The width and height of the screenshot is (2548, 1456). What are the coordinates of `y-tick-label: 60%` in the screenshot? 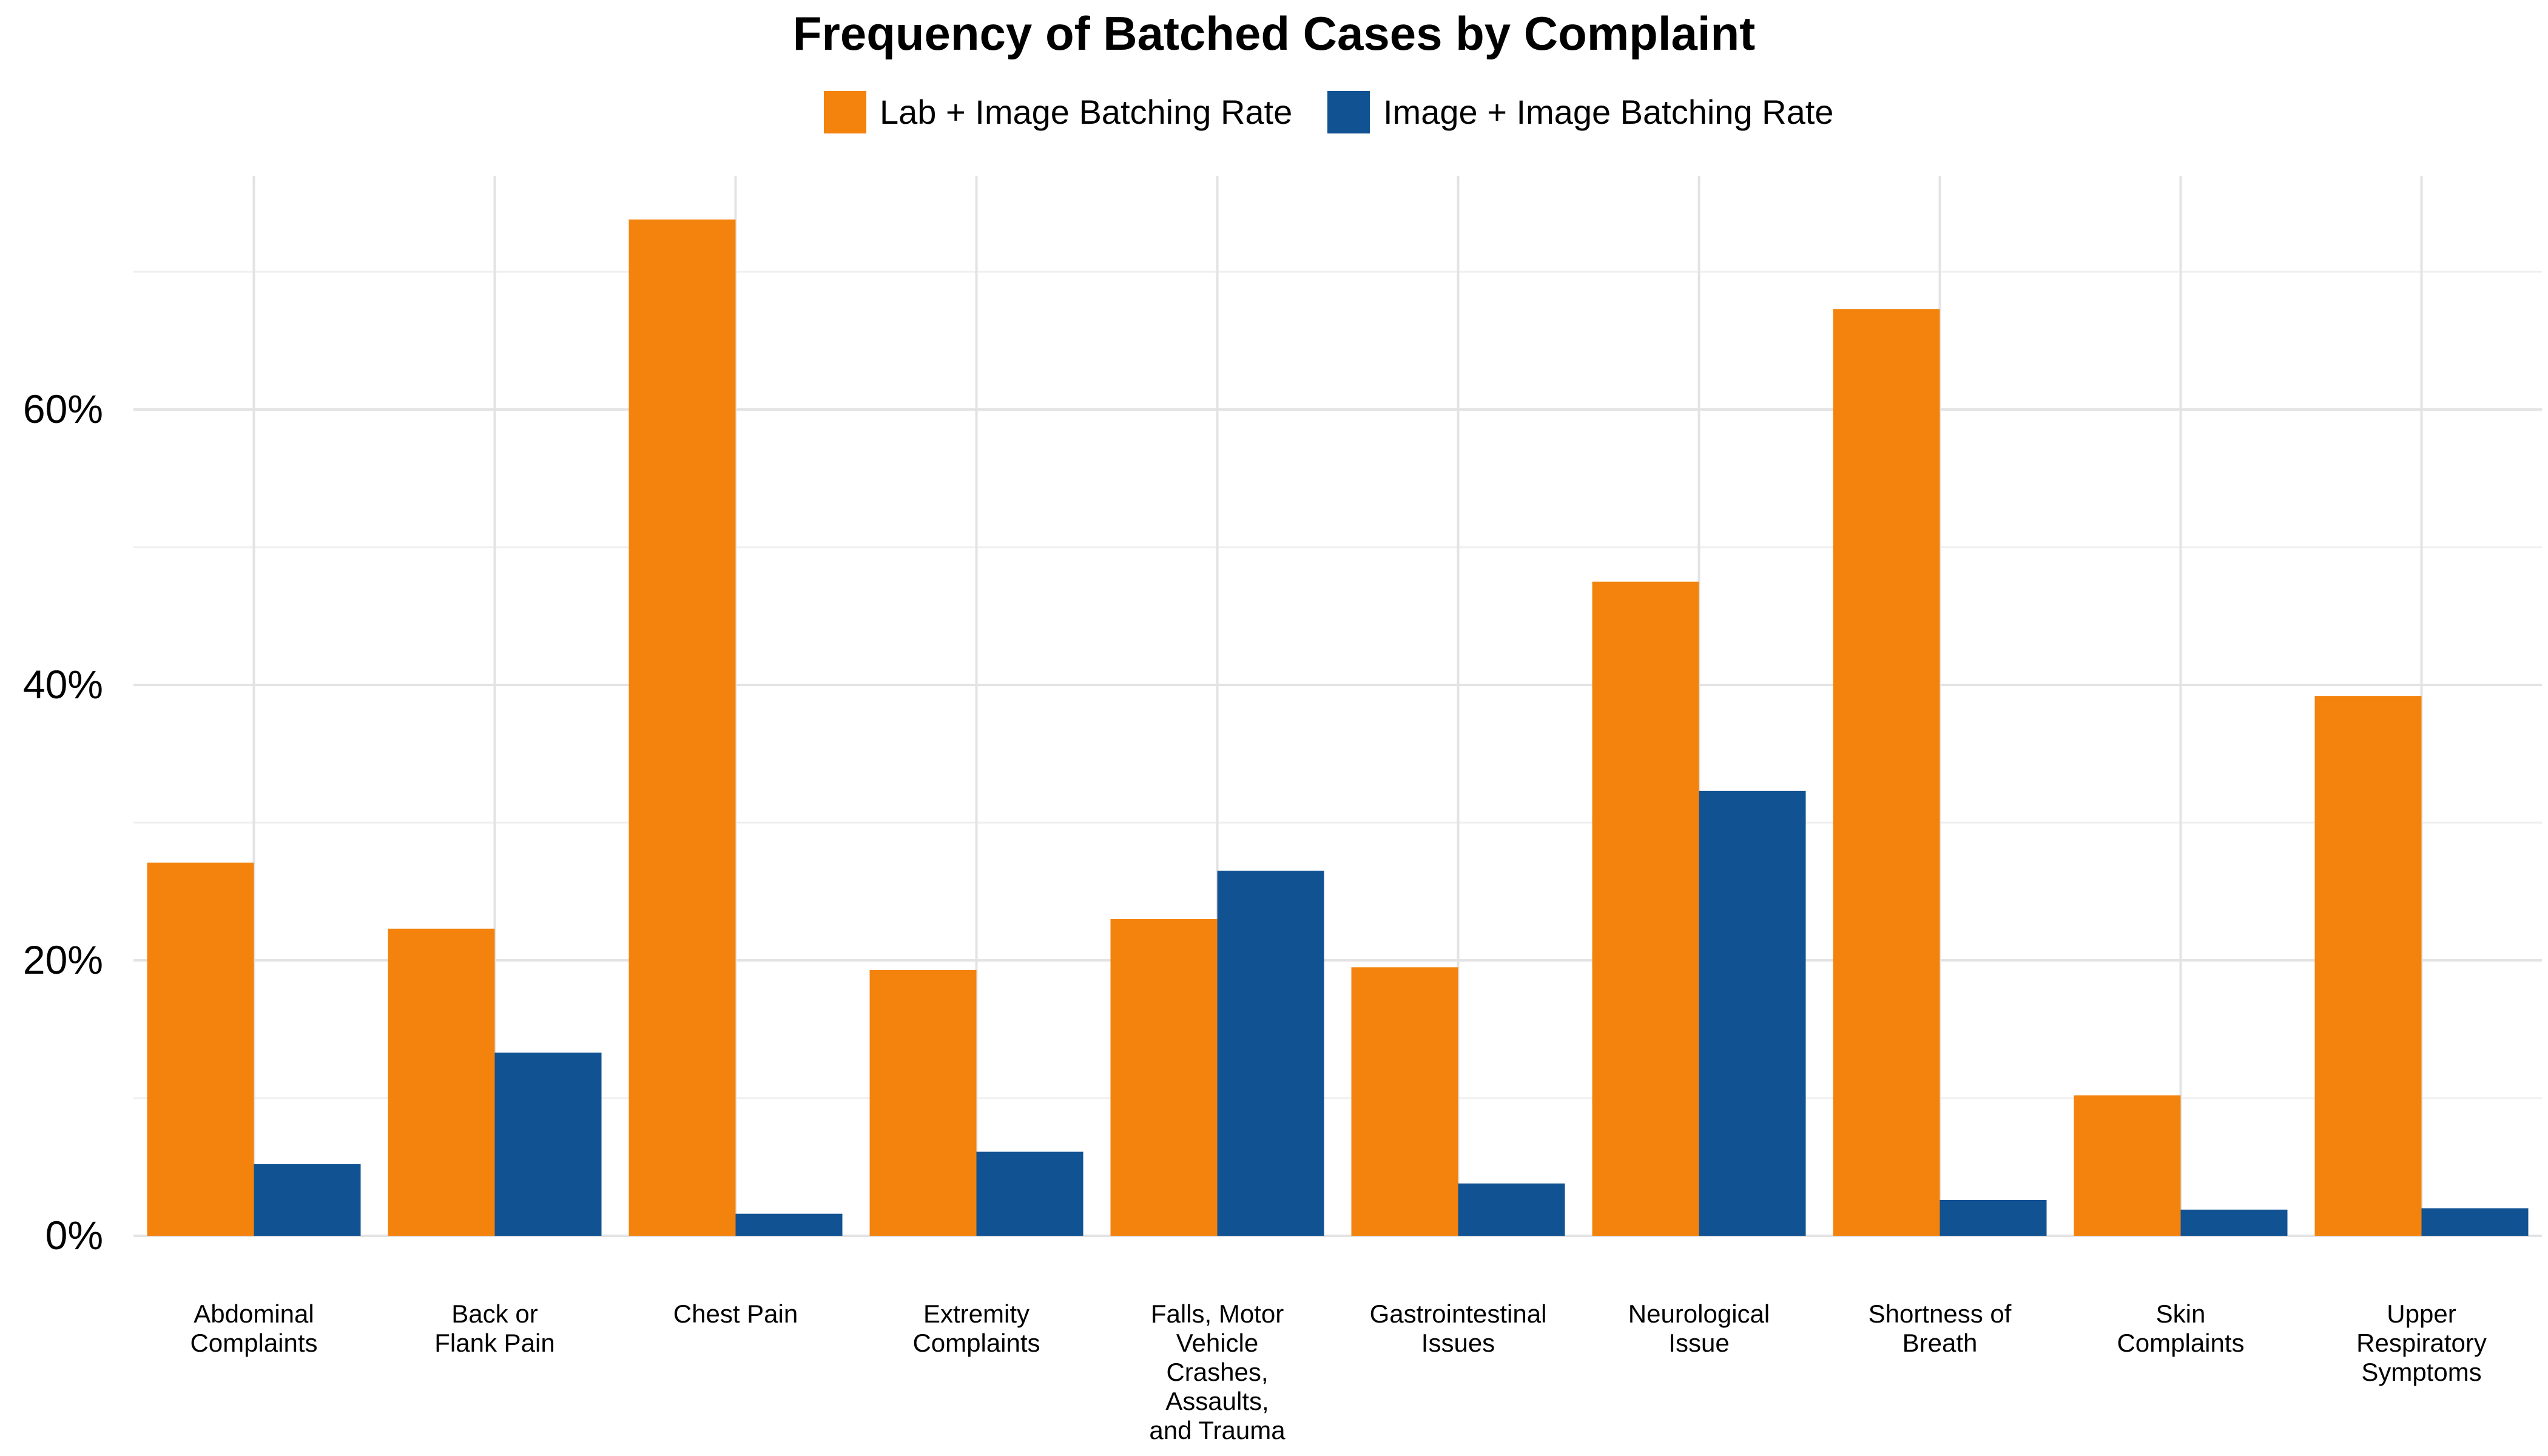 It's located at (63, 408).